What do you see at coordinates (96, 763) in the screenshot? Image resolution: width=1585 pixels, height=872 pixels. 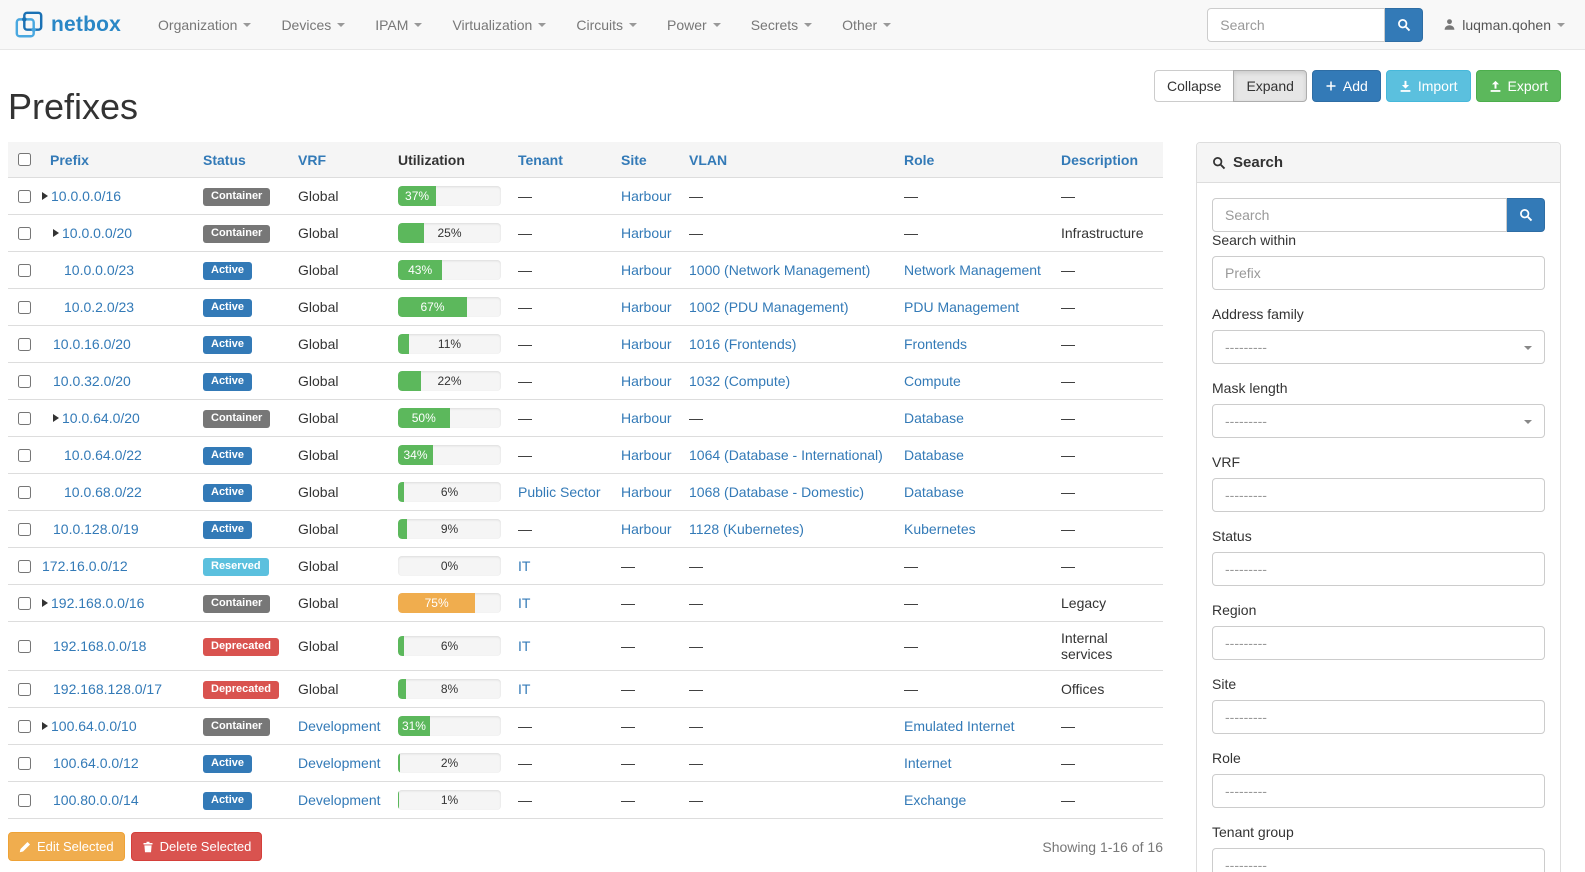 I see `prefix-link: 100.64.0.0/12` at bounding box center [96, 763].